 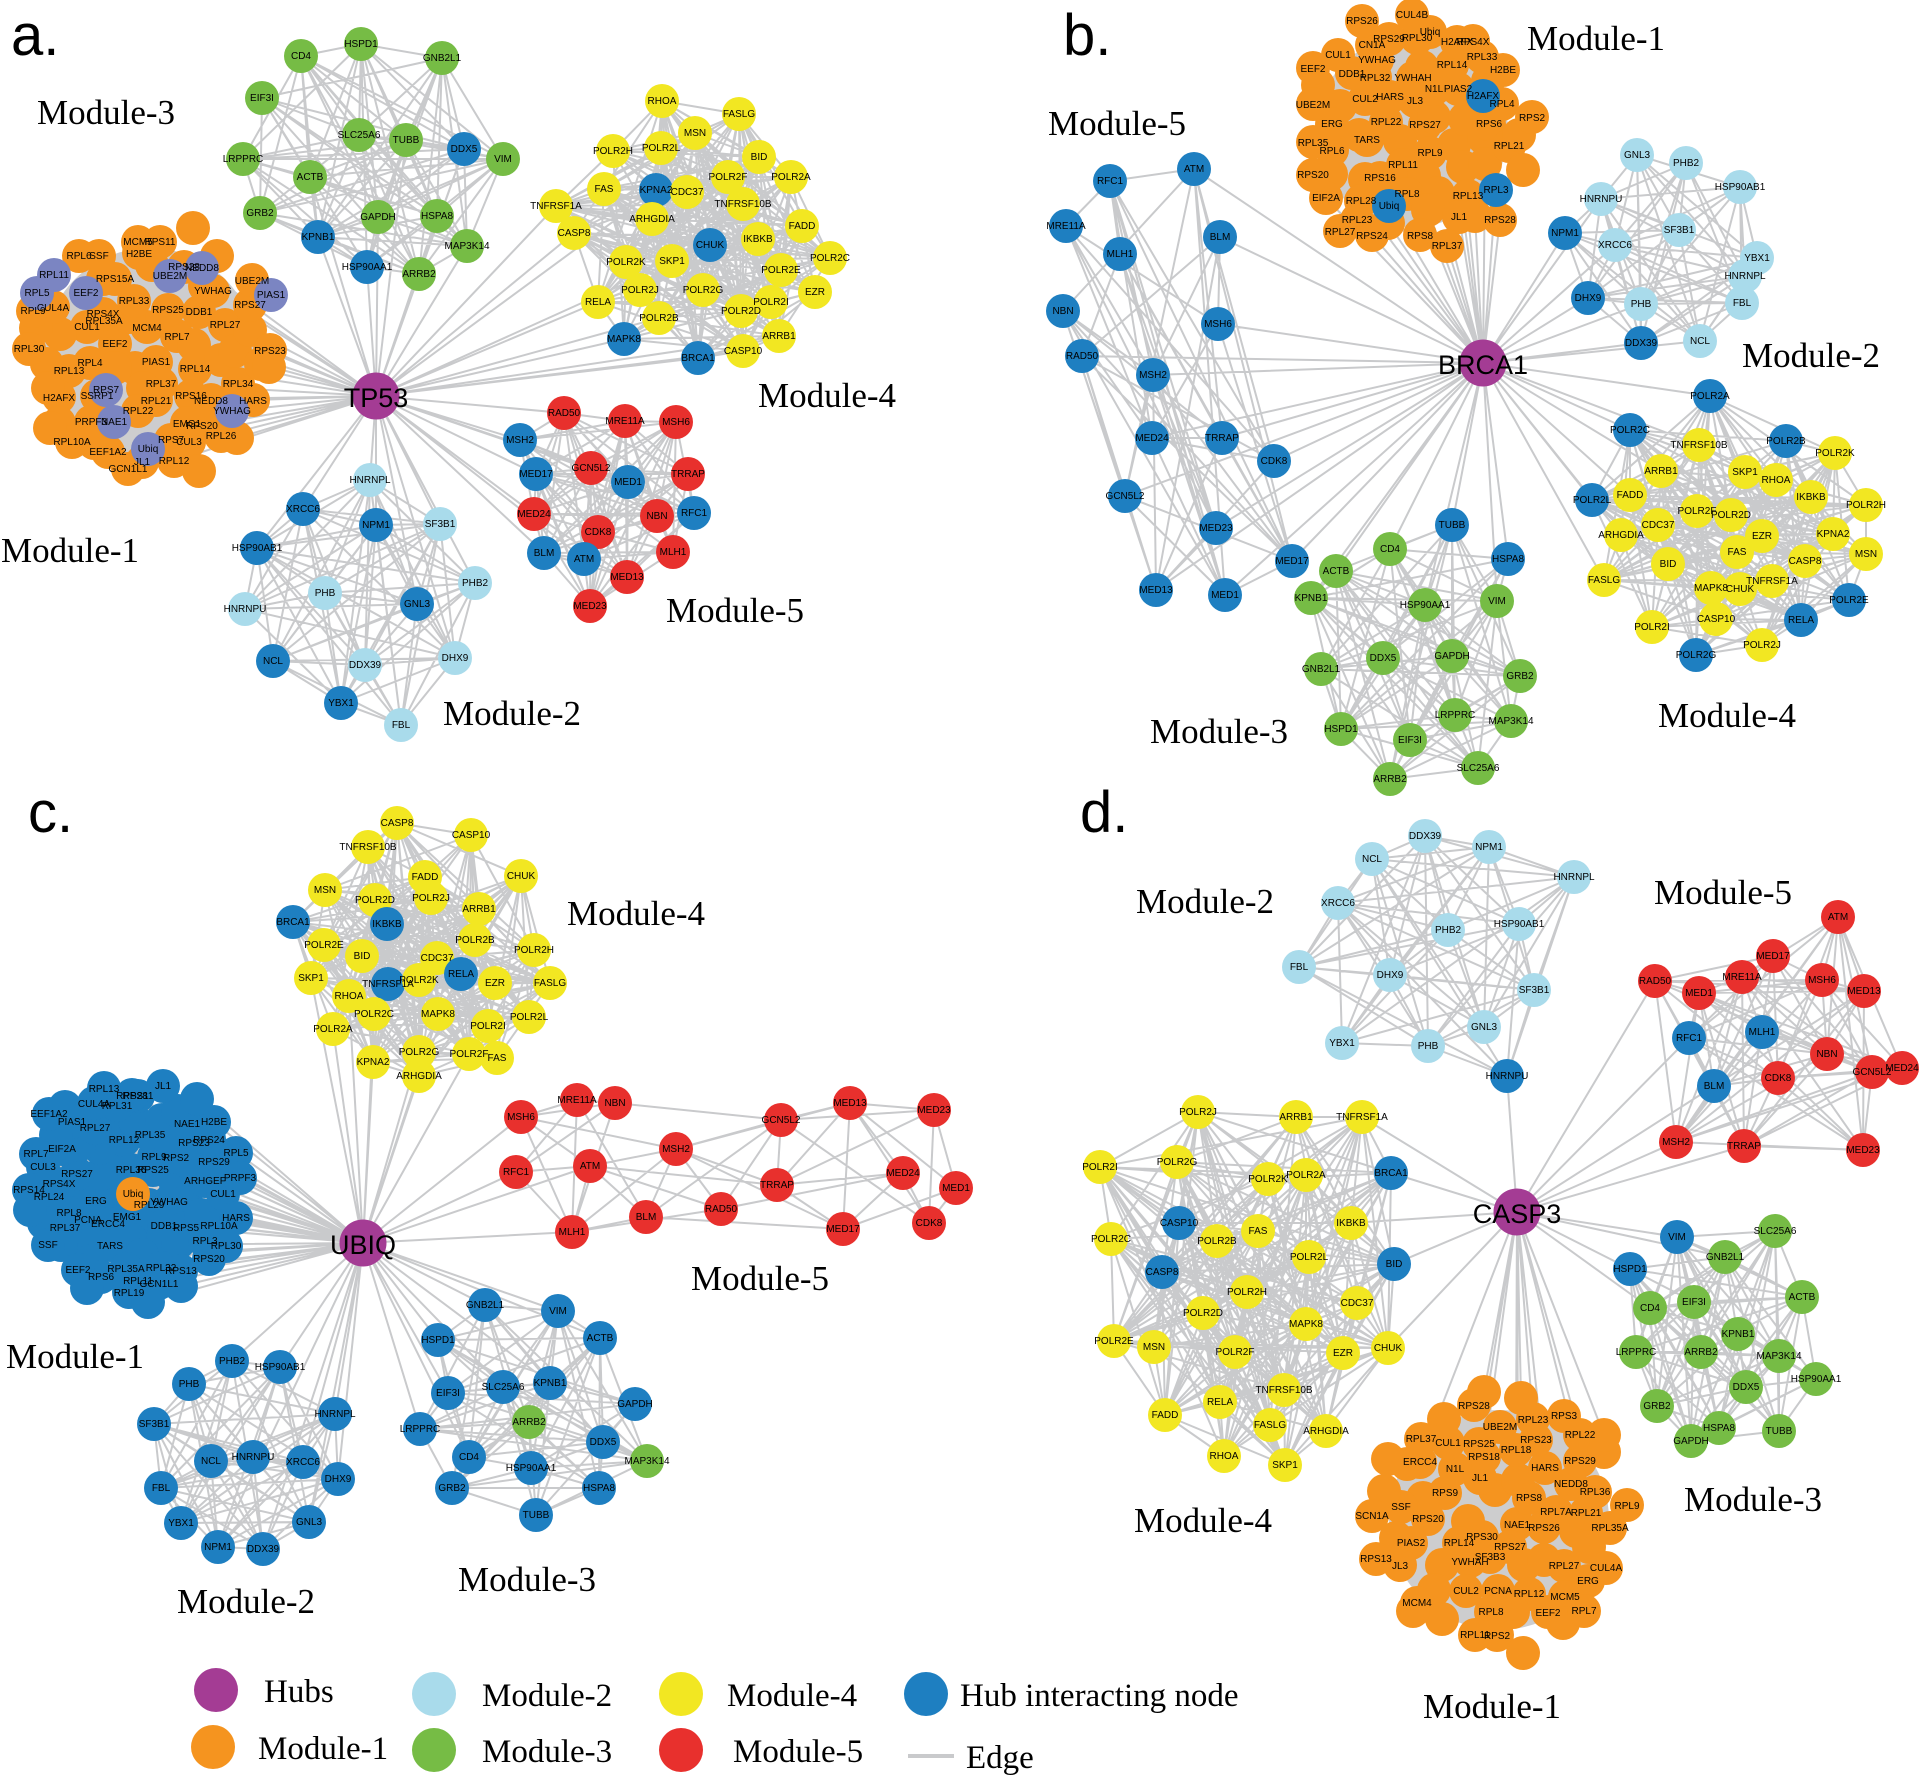 What do you see at coordinates (1390, 779) in the screenshot?
I see `svg-text: ARRB2` at bounding box center [1390, 779].